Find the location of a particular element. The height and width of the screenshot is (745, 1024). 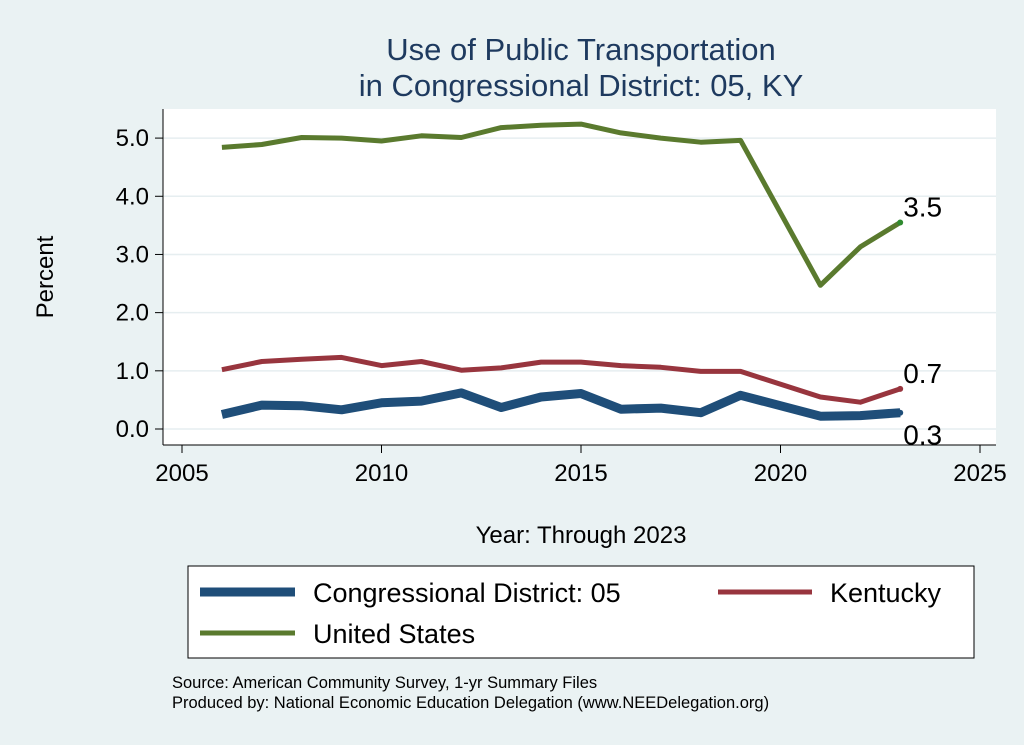

end-value-label-united-states: 3.5 is located at coordinates (922, 206).